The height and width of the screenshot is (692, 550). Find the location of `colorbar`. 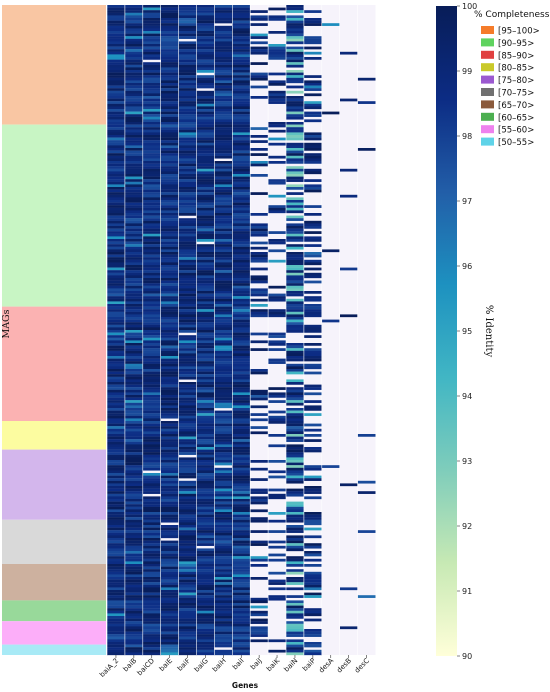

colorbar is located at coordinates (446, 331).